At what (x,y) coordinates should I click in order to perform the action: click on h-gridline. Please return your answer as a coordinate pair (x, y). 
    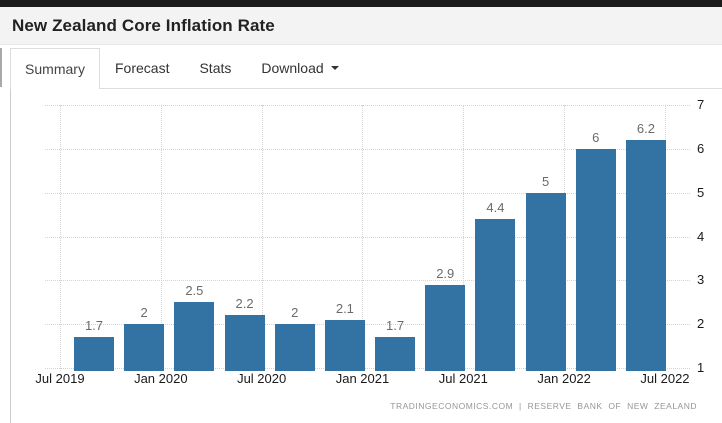
    Looking at the image, I should click on (367, 105).